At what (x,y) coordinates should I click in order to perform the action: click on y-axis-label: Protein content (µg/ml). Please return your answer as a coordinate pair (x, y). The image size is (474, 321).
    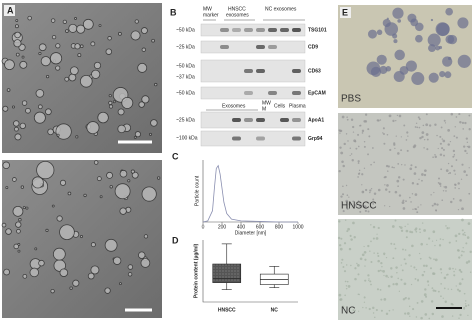
    Looking at the image, I should click on (196, 270).